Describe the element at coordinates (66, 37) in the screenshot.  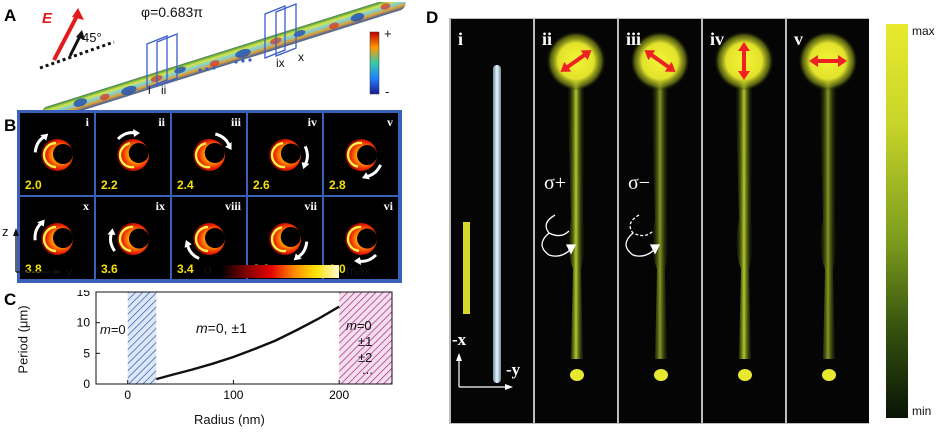
I see `field-arrow` at that location.